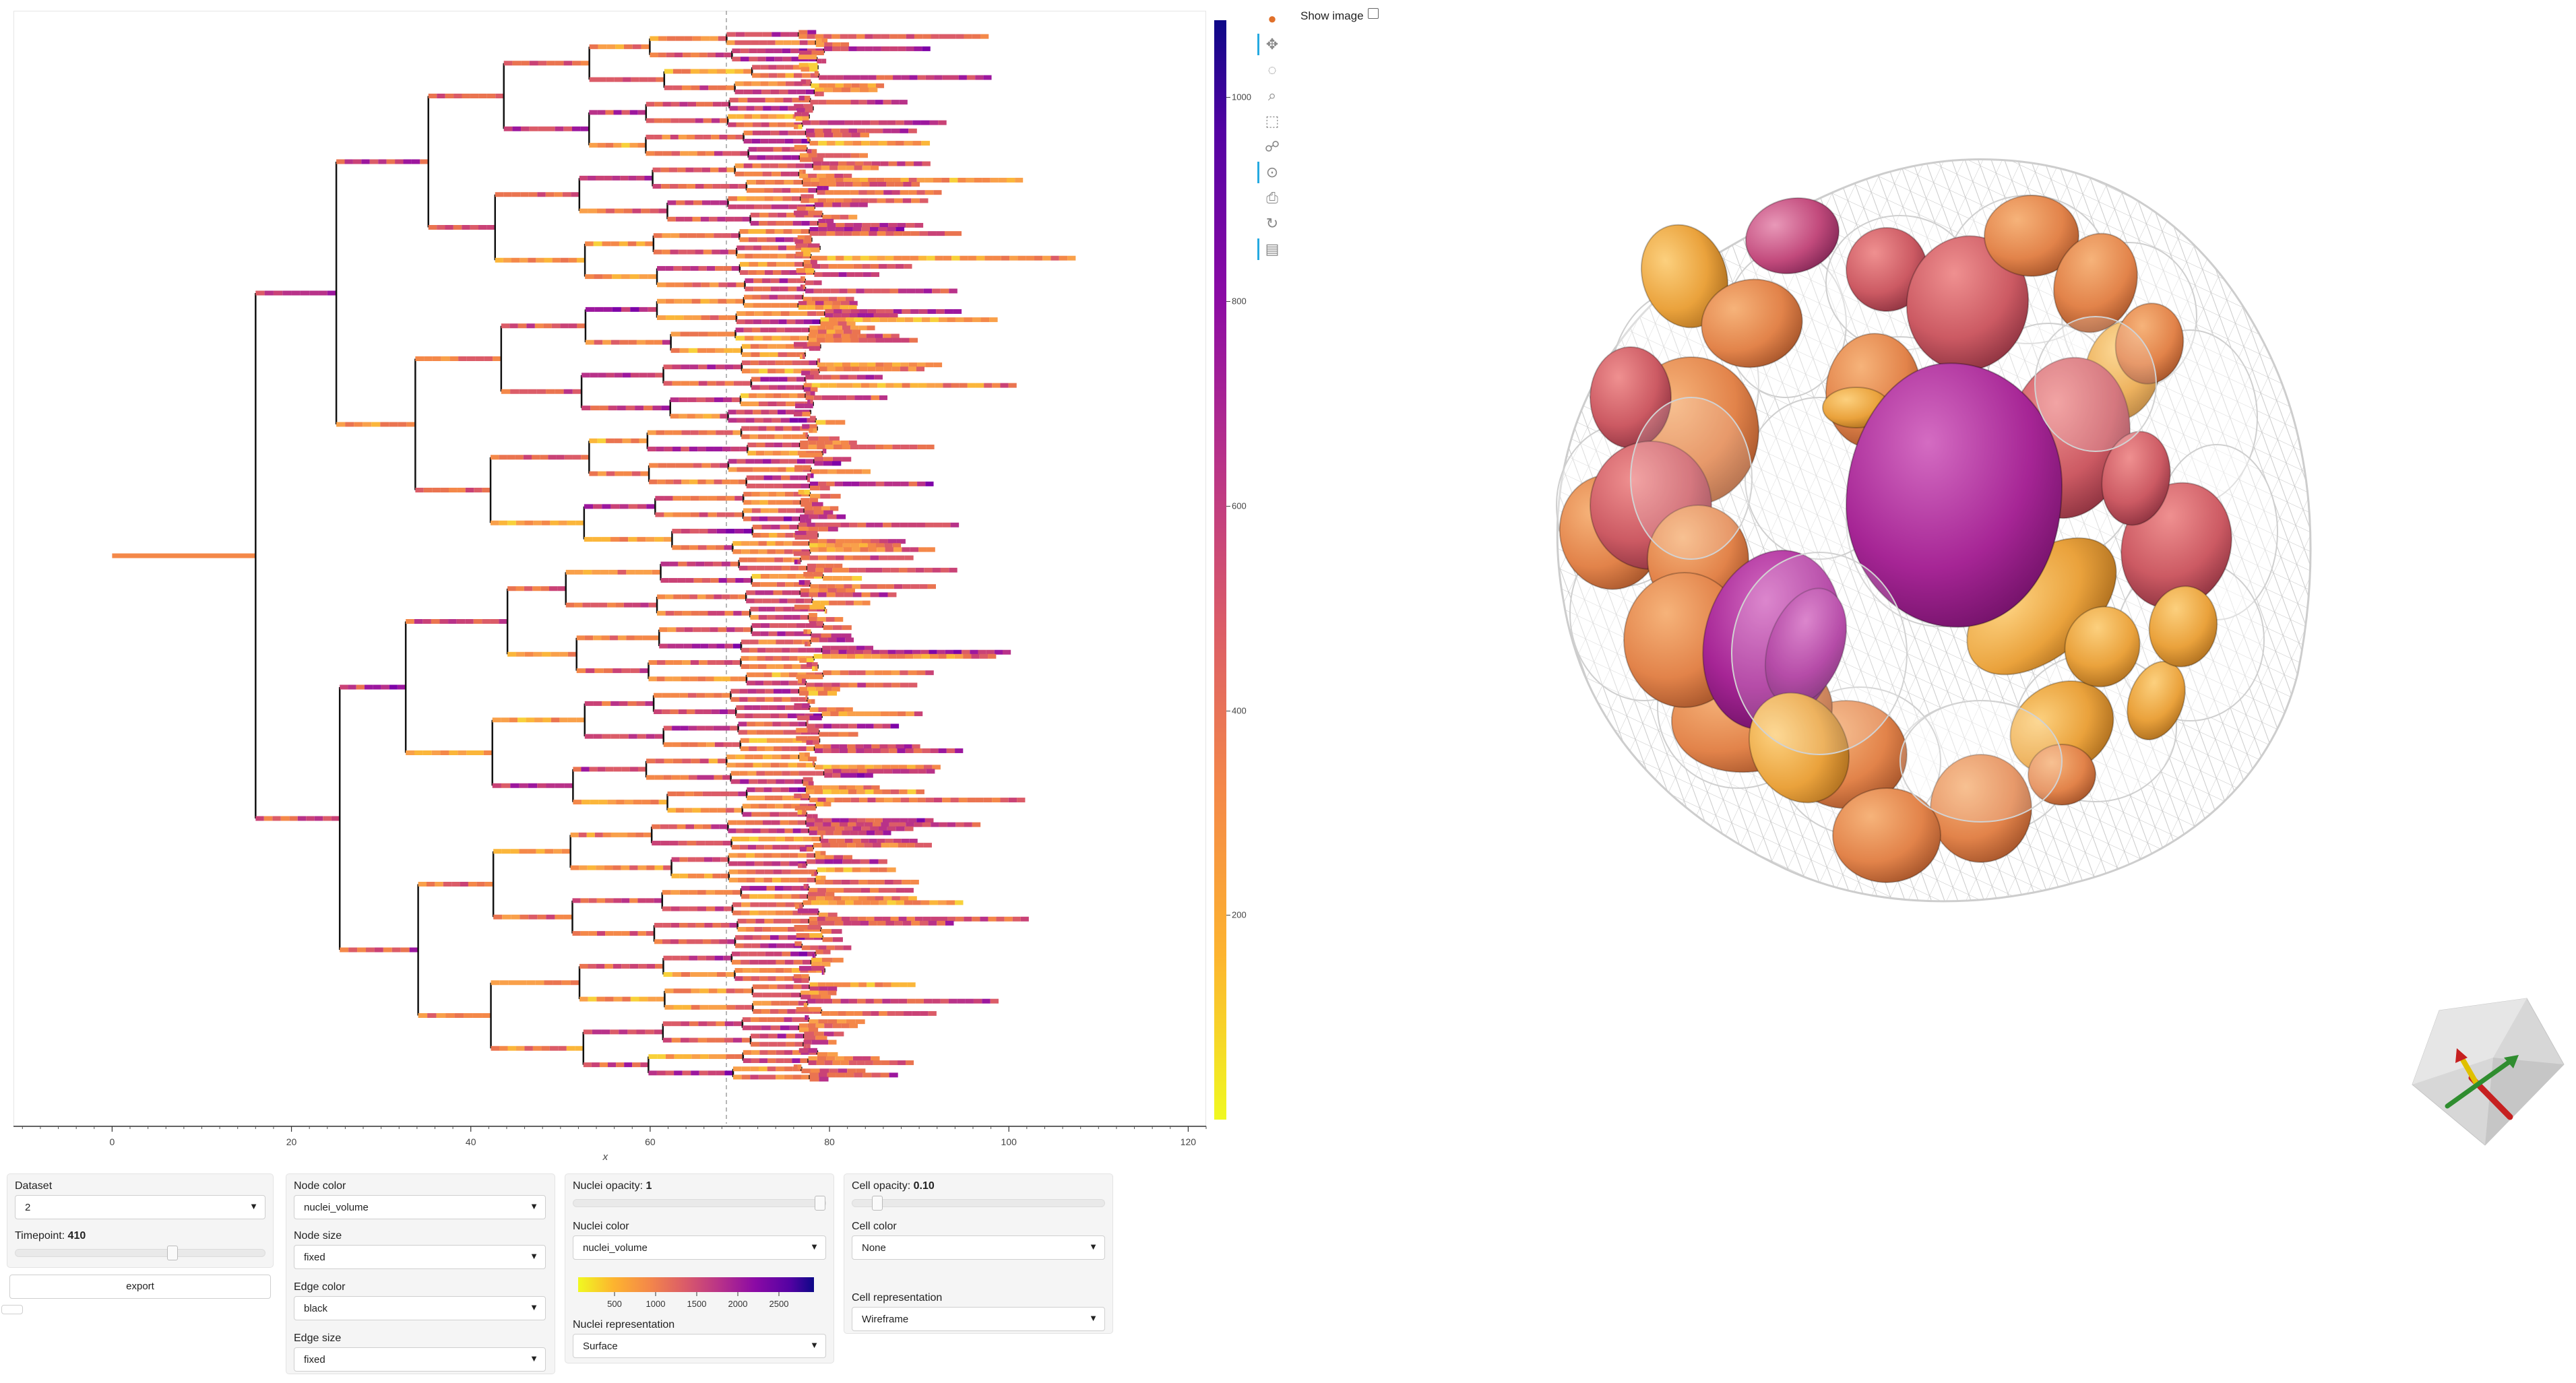  Describe the element at coordinates (28, 1207) in the screenshot. I see `dataset-value: 2` at that location.